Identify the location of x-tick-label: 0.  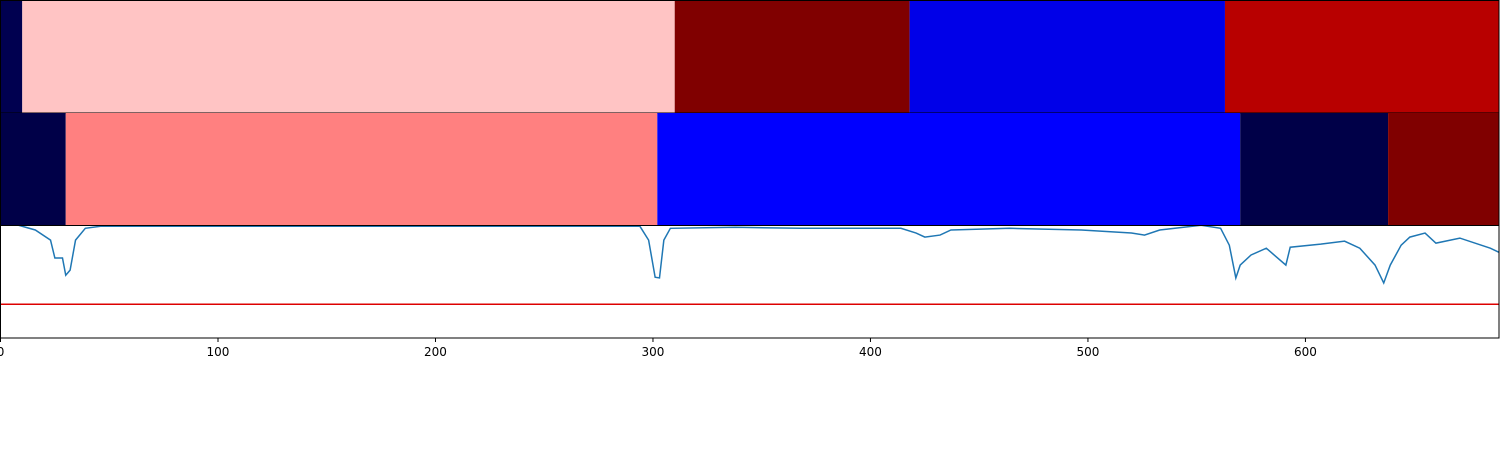
(2, 352).